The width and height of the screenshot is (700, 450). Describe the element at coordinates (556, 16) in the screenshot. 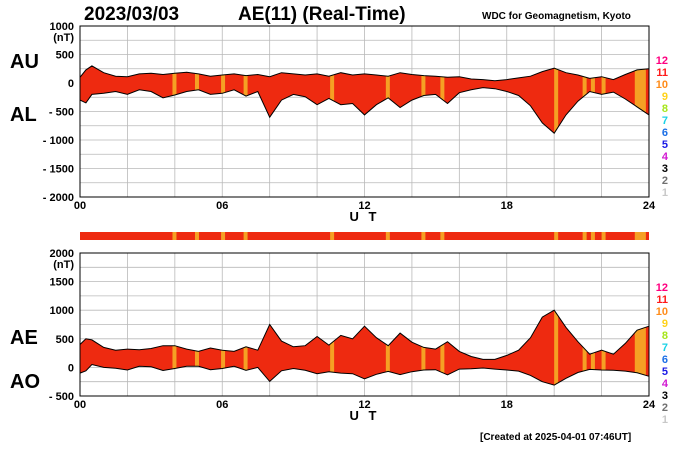

I see `data-source: WDC for Geomagnetism, Kyoto` at that location.